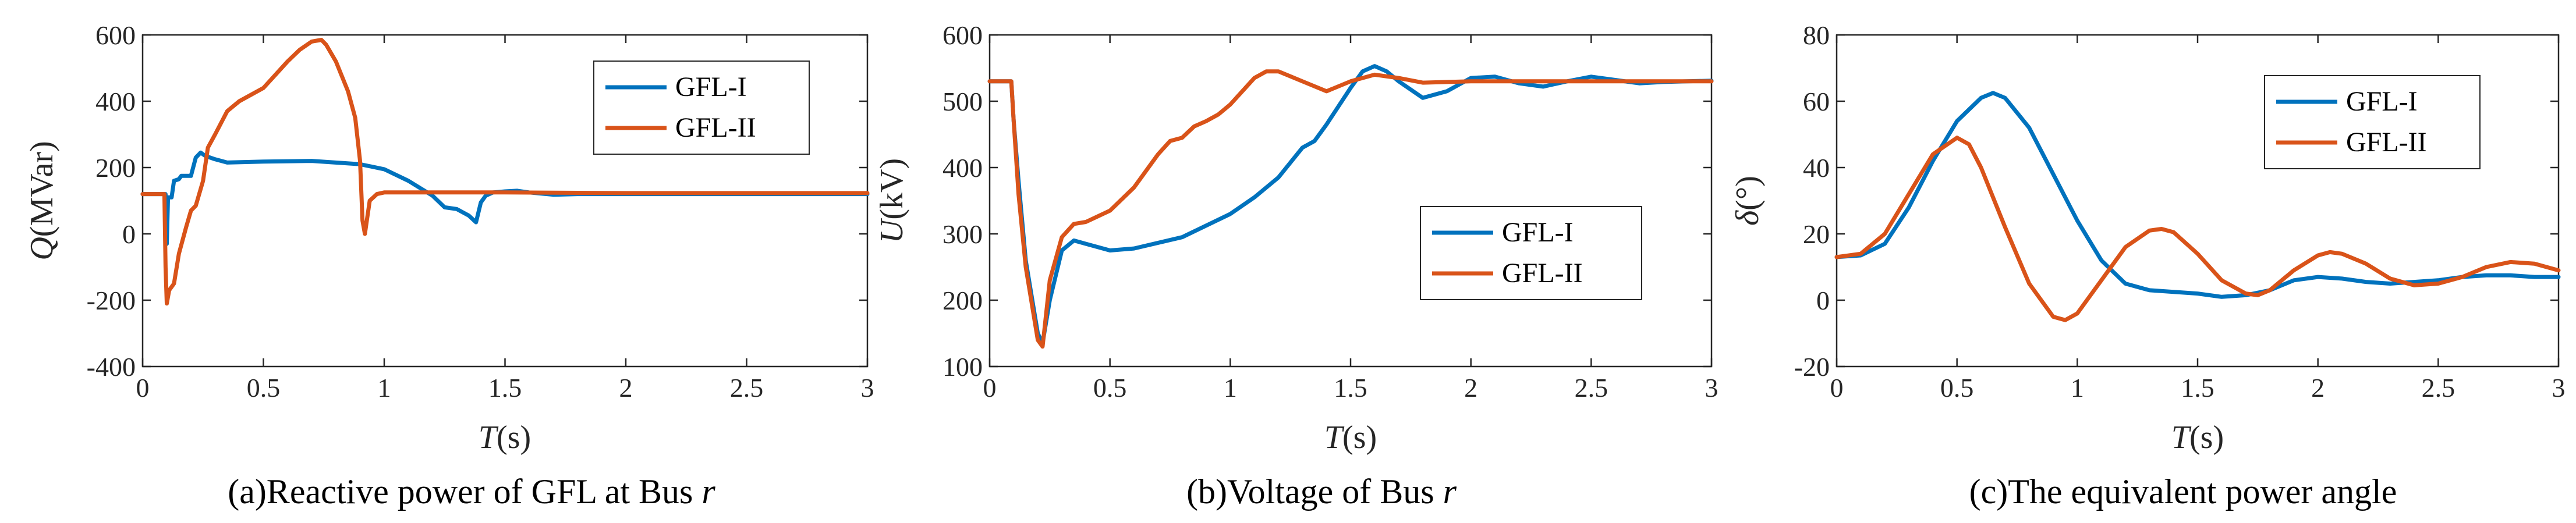 This screenshot has height=523, width=2576. I want to click on y-tick-label-b: 500, so click(962, 101).